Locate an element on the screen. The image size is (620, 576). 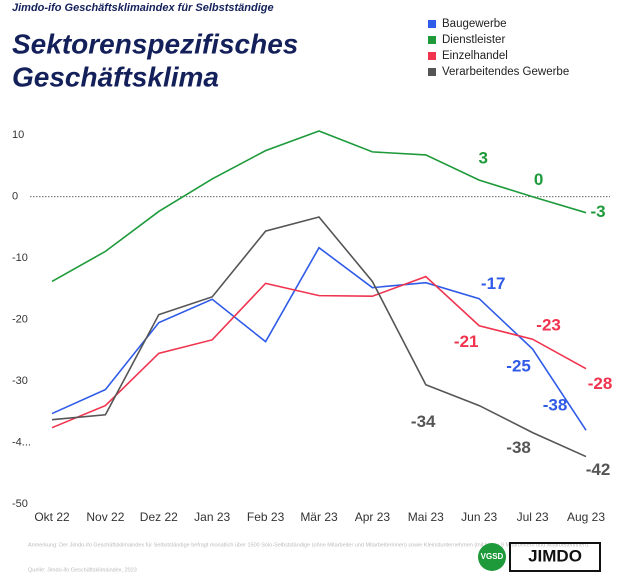
chart-title: Geschäftsklima is located at coordinates (115, 76).